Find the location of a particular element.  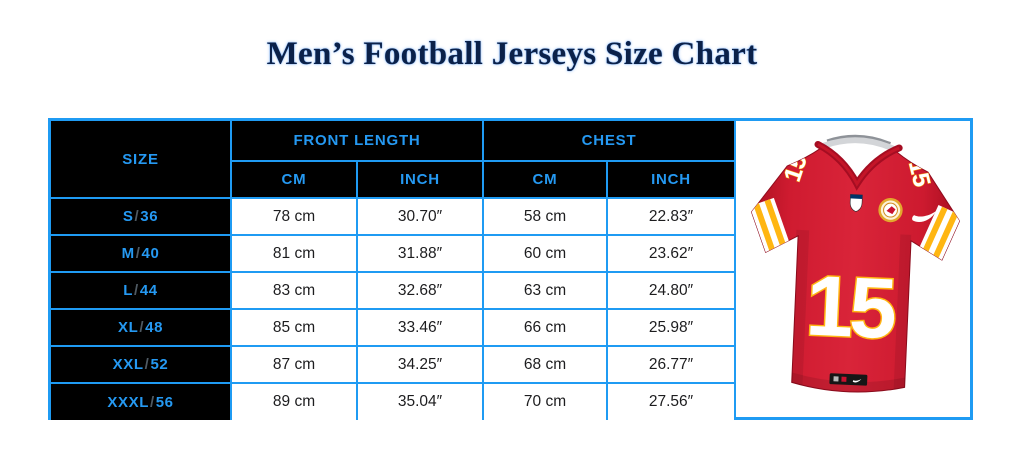

jersey-chest-number: 15 is located at coordinates (851, 307).